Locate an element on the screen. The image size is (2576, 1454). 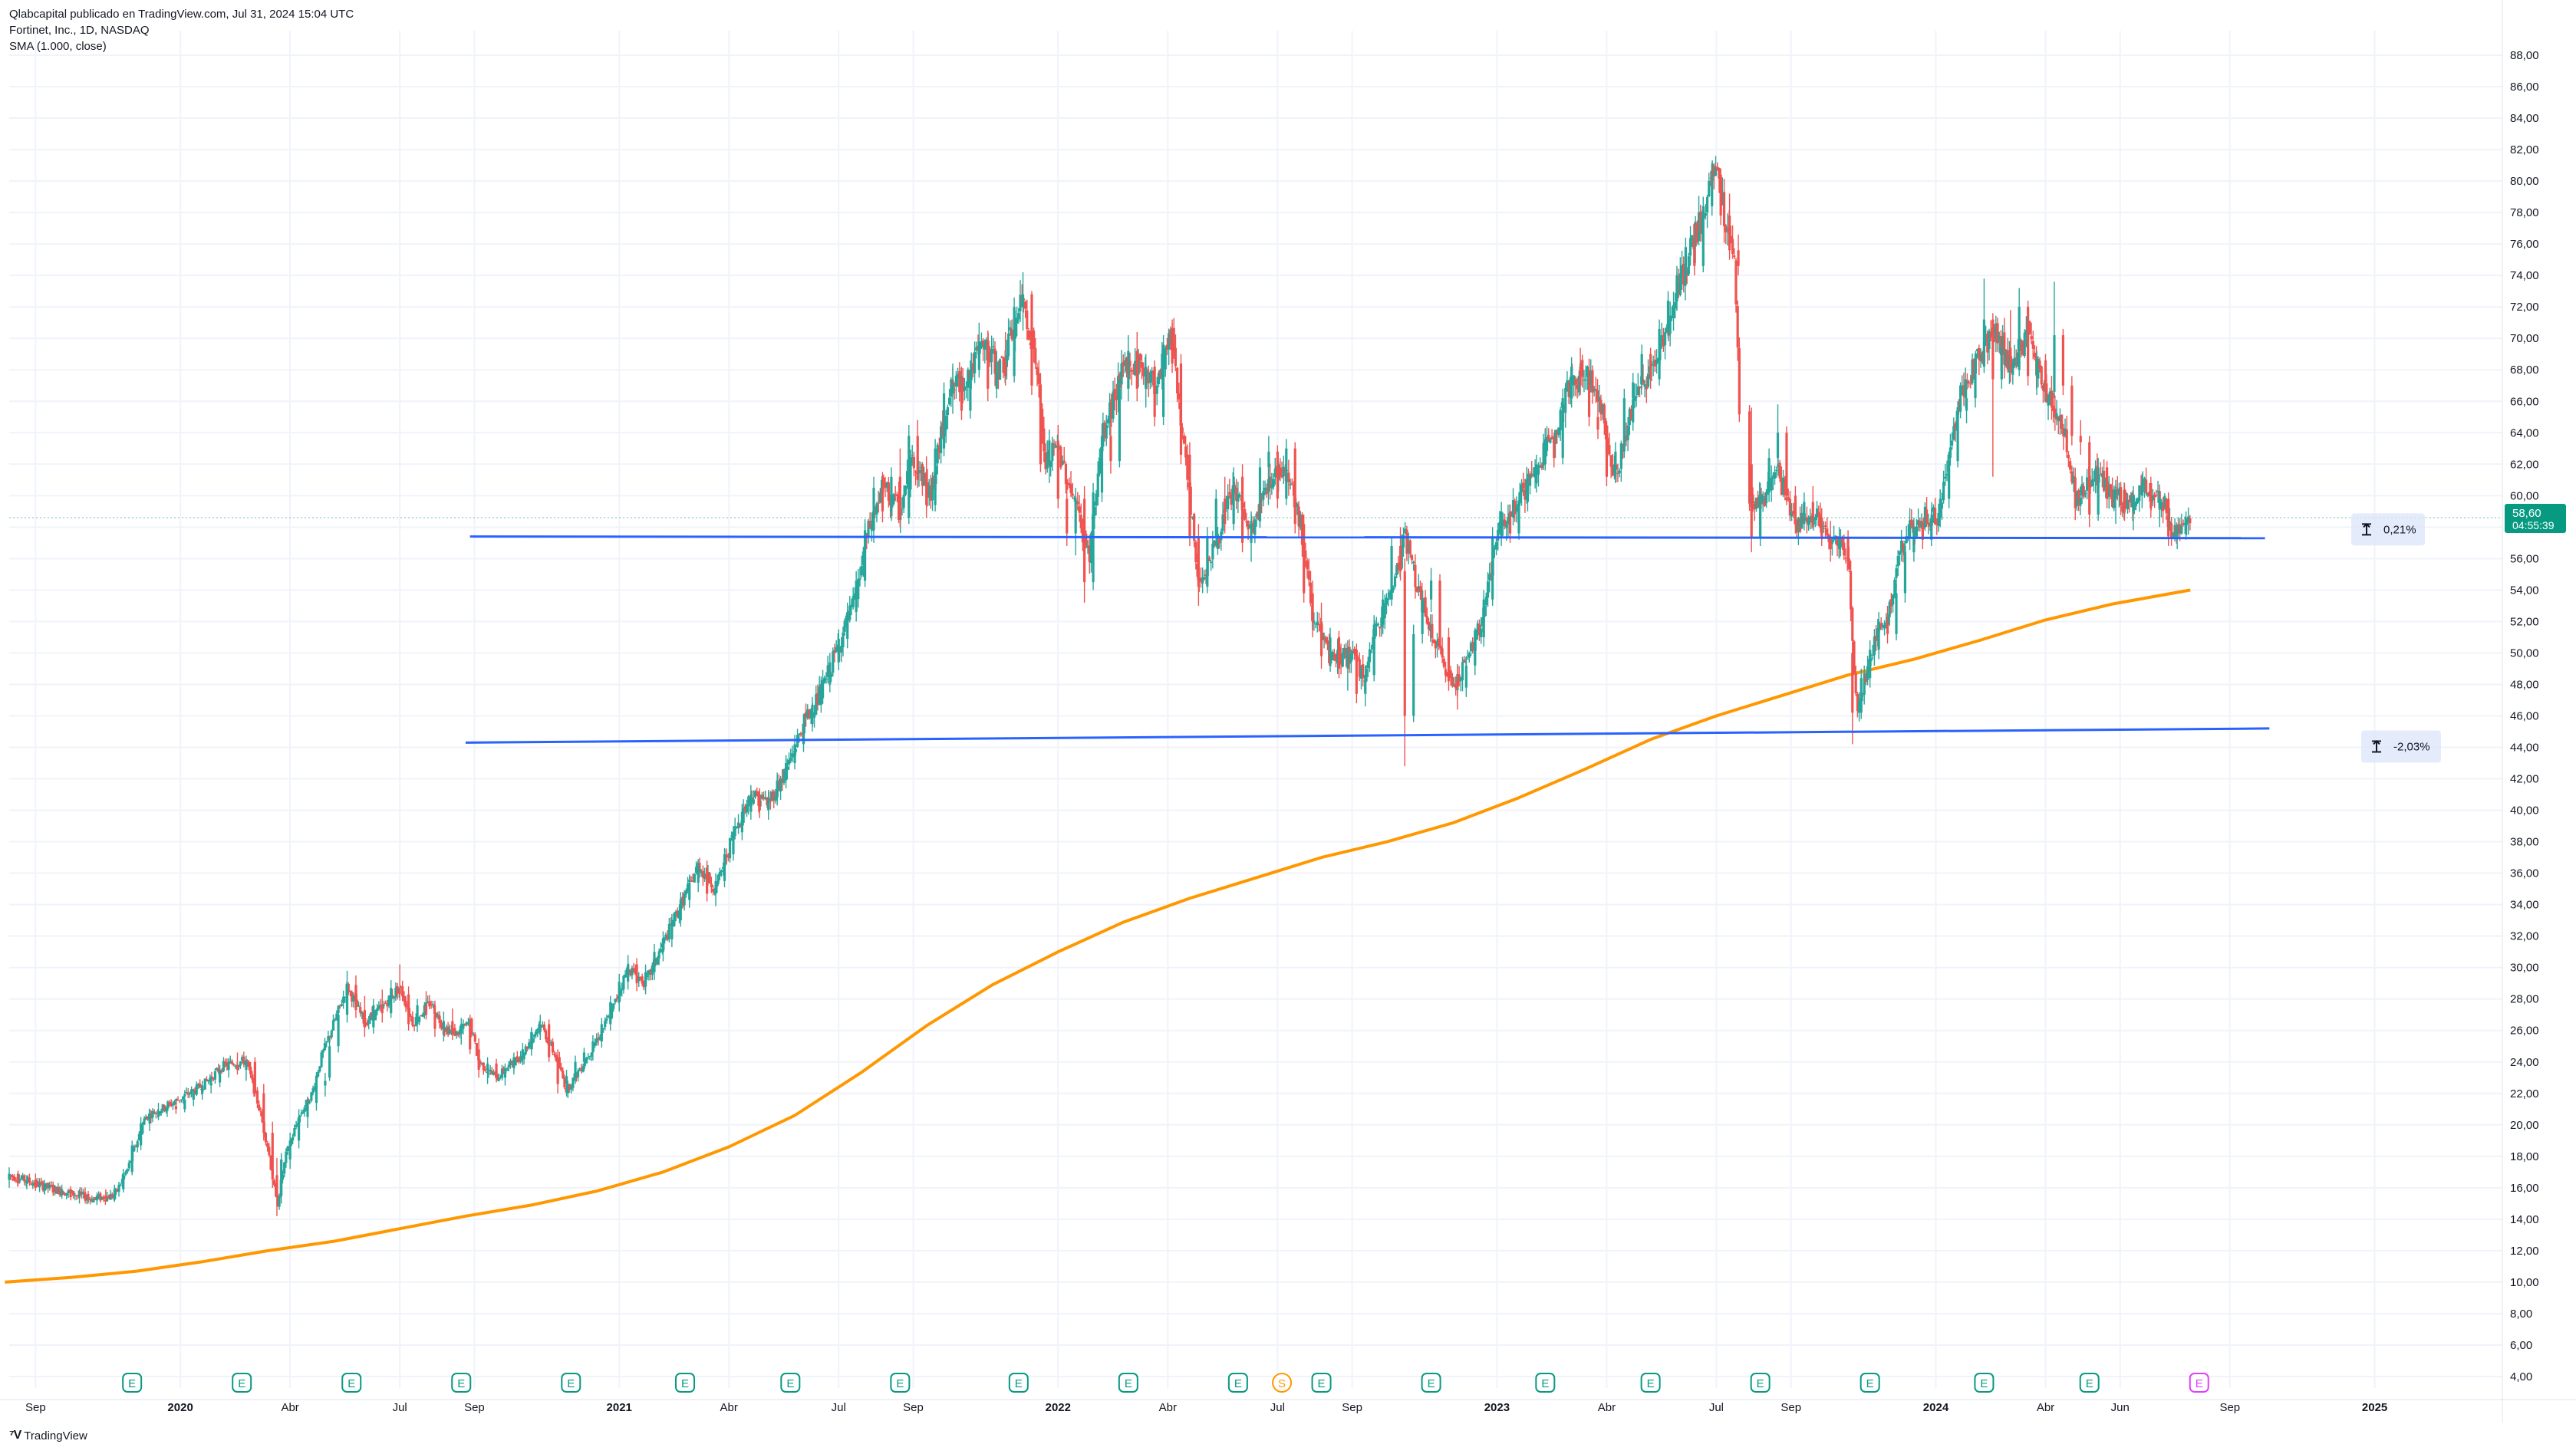
symbol-legend: Fortinet, Inc., 1D, NASDAQ is located at coordinates (79, 30).